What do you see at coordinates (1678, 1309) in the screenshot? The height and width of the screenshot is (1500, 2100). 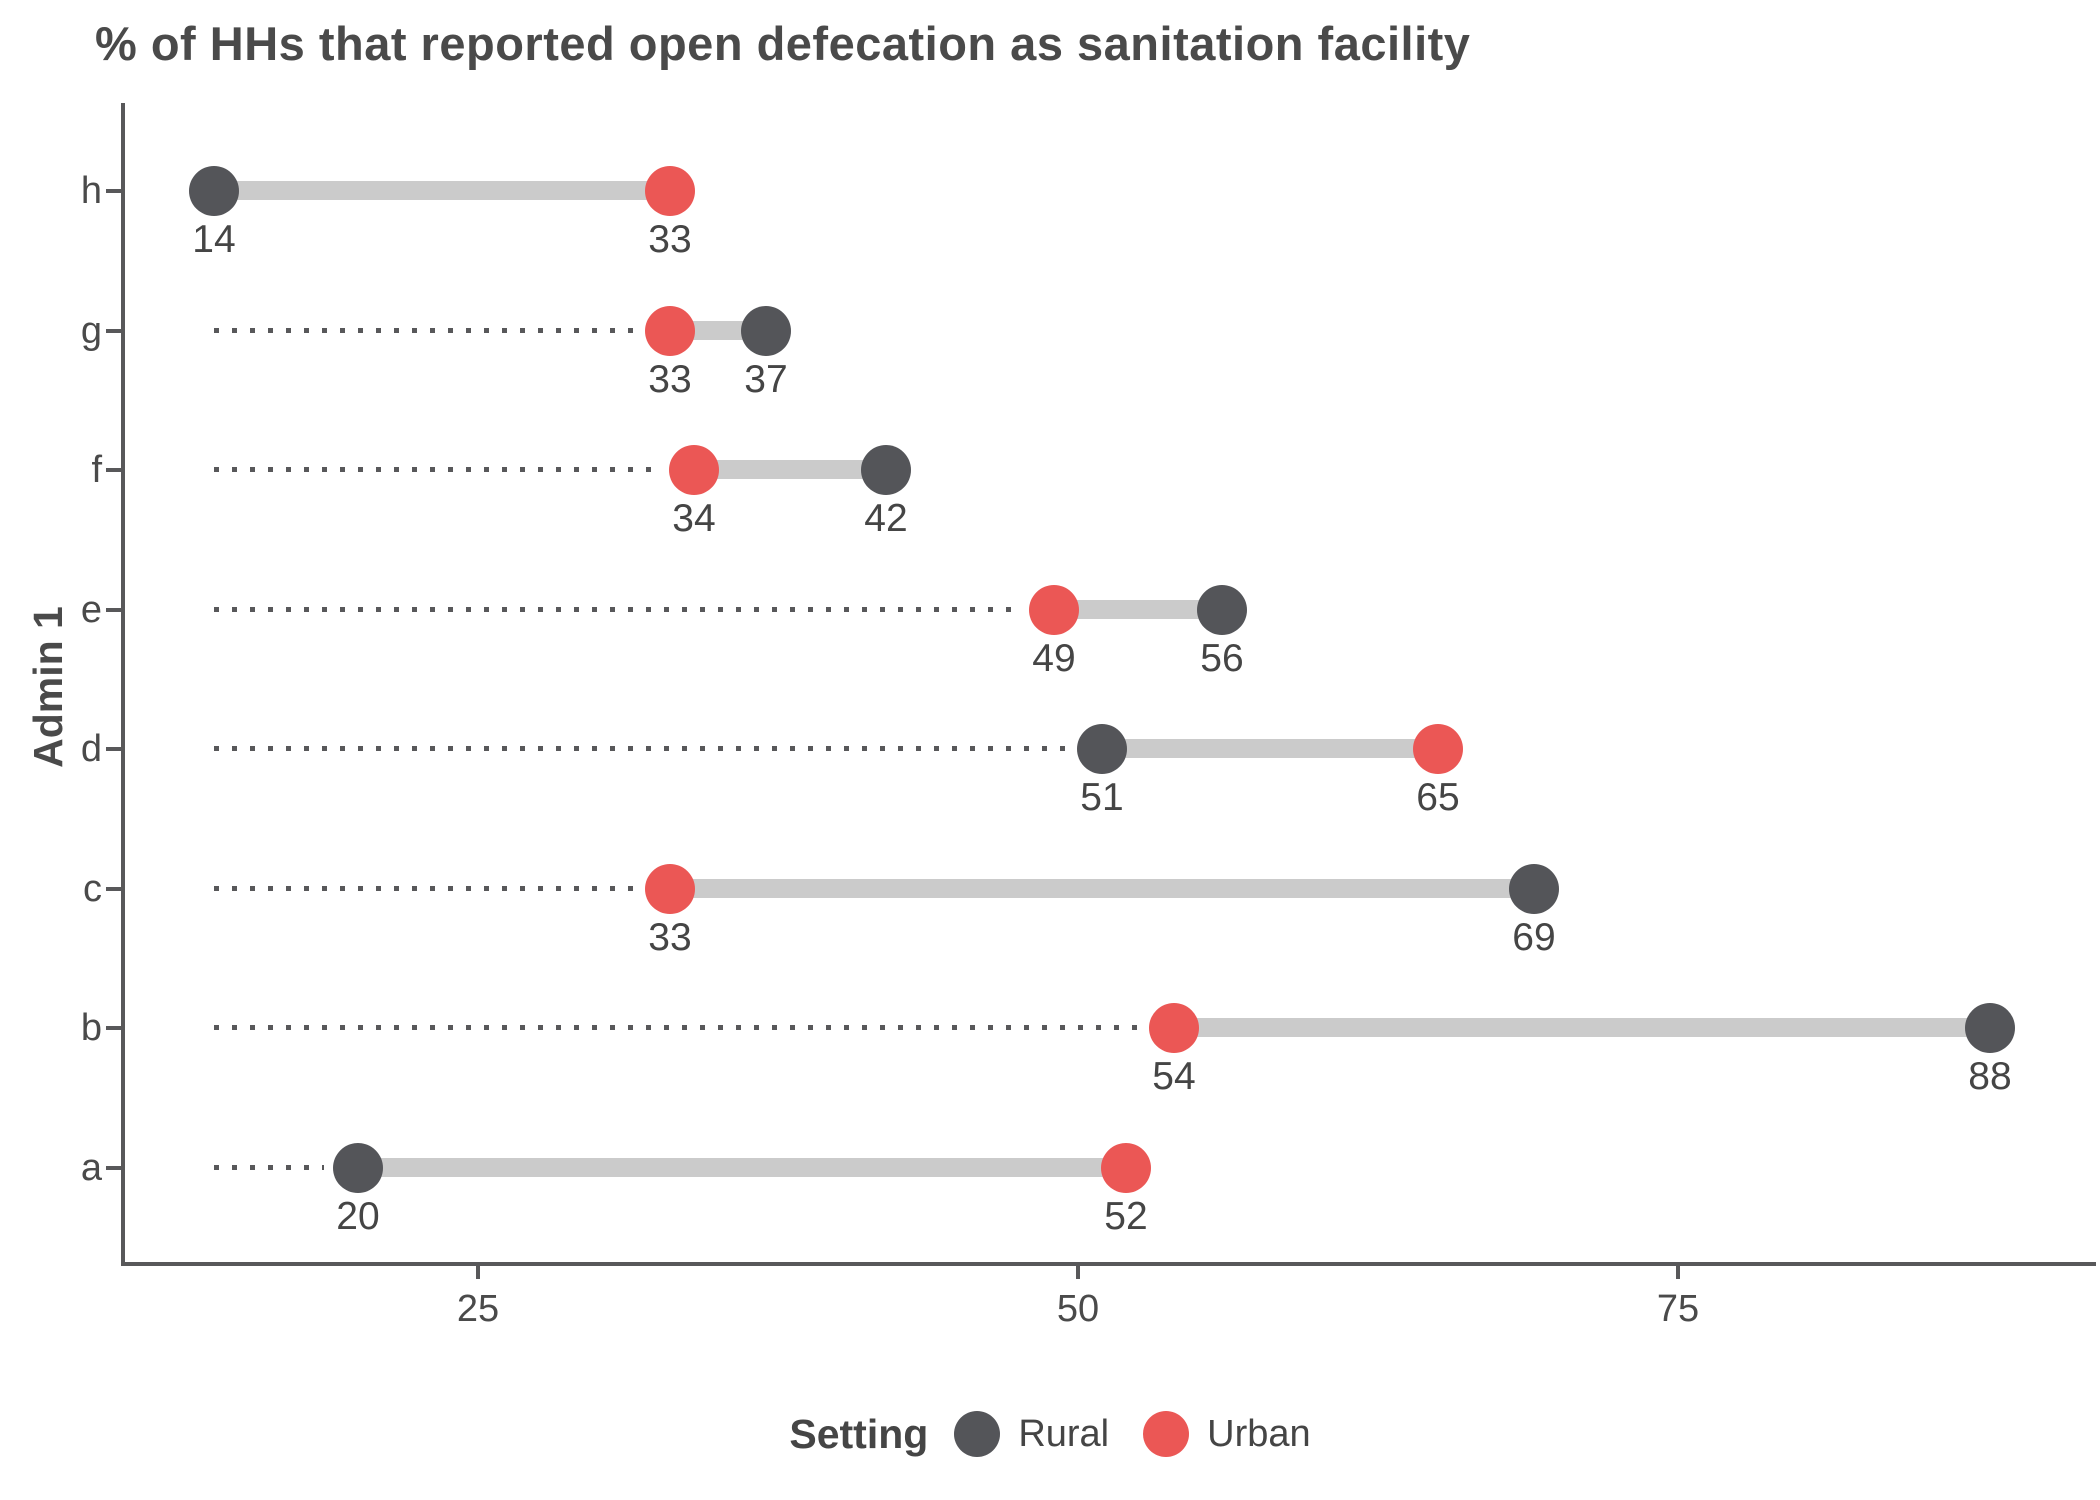 I see `x-axis-tick-label: 75` at bounding box center [1678, 1309].